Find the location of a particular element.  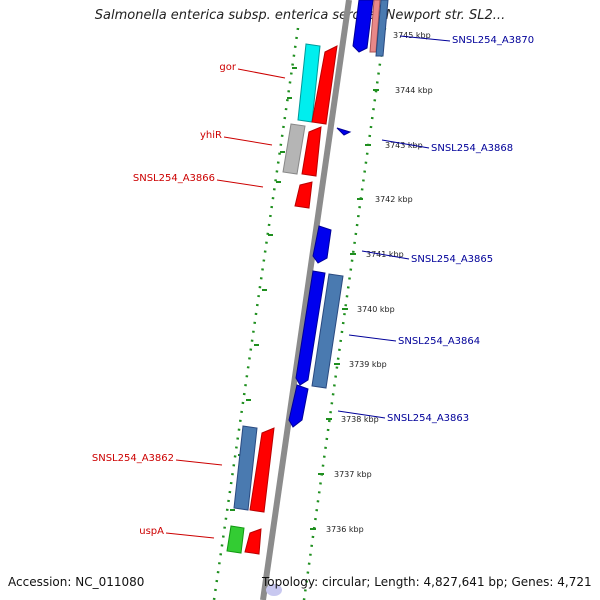

kbp-label: 3742 kbp is located at coordinates (394, 199).